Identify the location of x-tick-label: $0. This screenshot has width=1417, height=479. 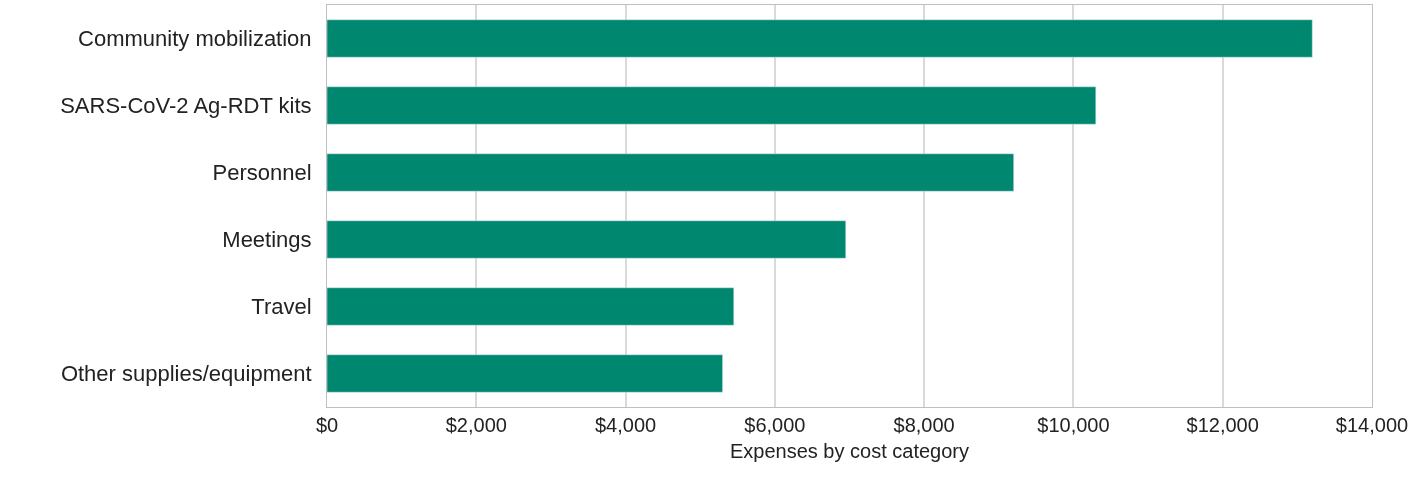
(327, 425).